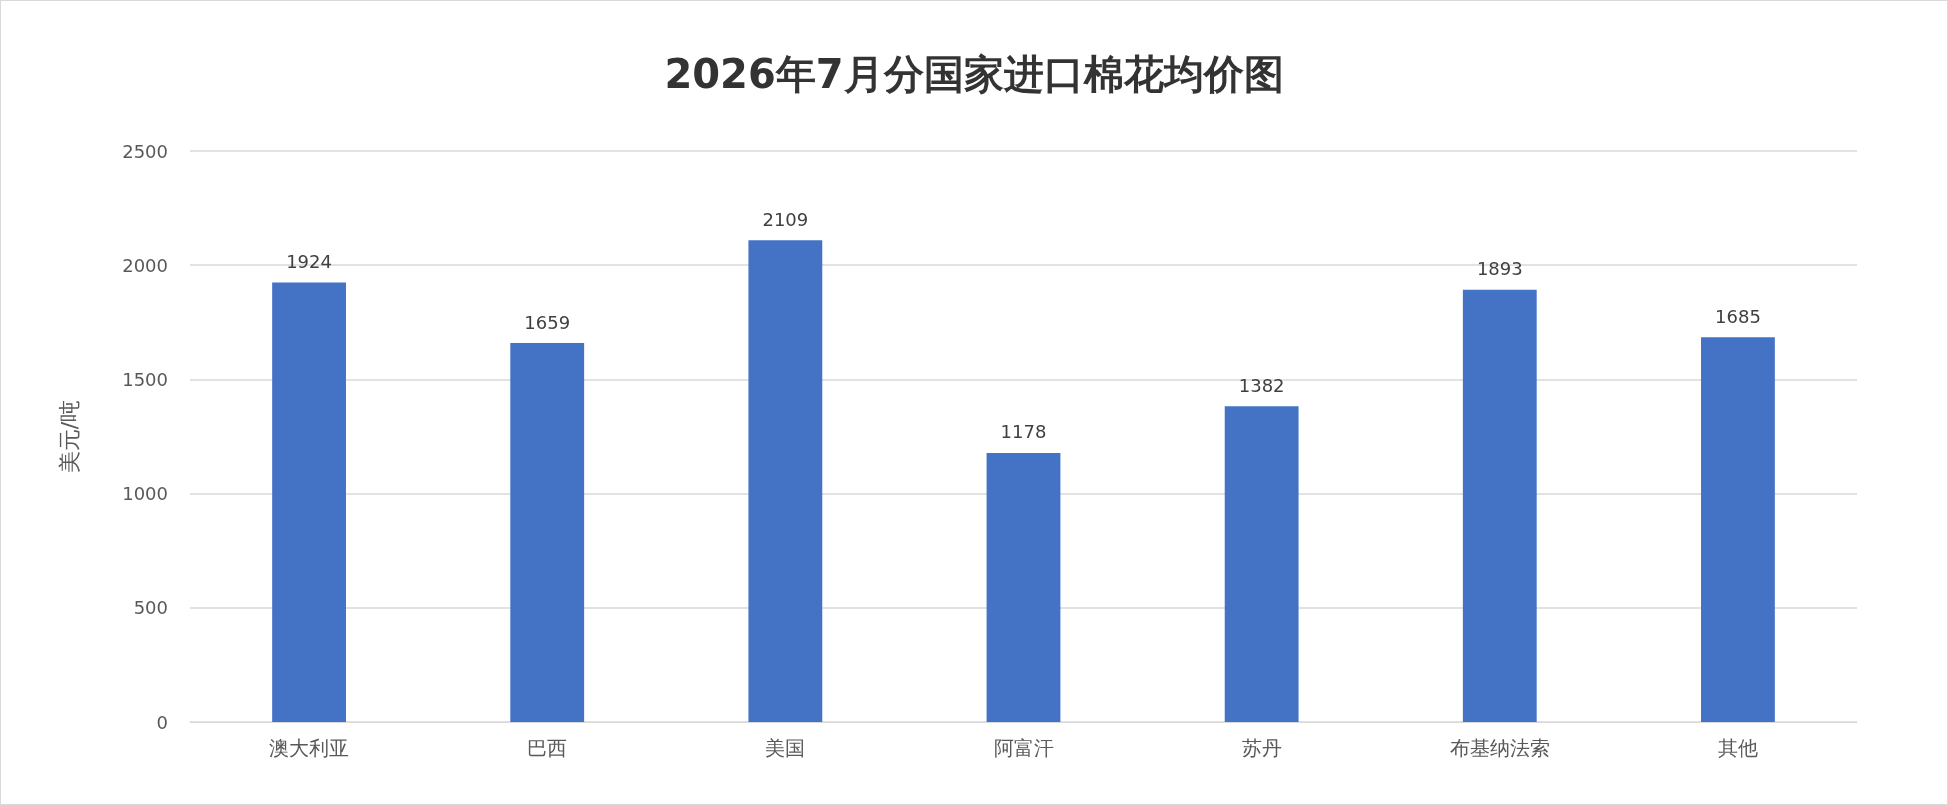  Describe the element at coordinates (145, 265) in the screenshot. I see `y-tick-label: 2000` at that location.